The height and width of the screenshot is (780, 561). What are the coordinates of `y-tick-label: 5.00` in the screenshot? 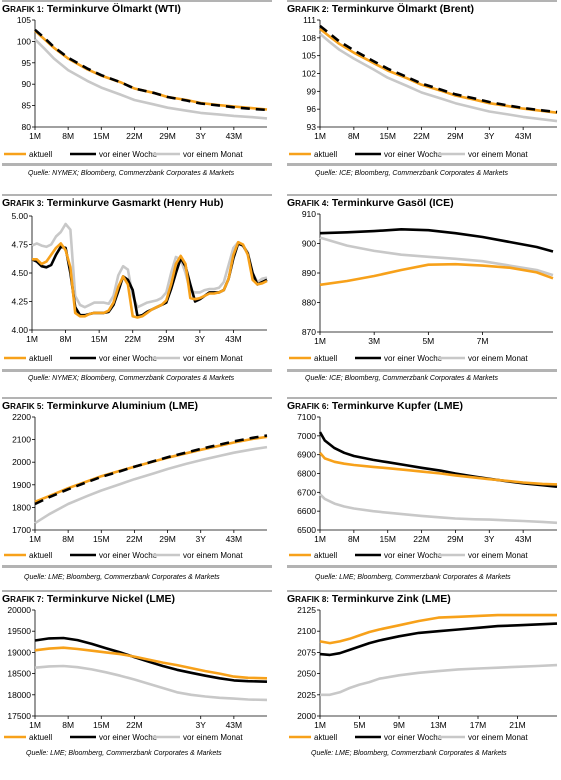 It's located at (19, 216).